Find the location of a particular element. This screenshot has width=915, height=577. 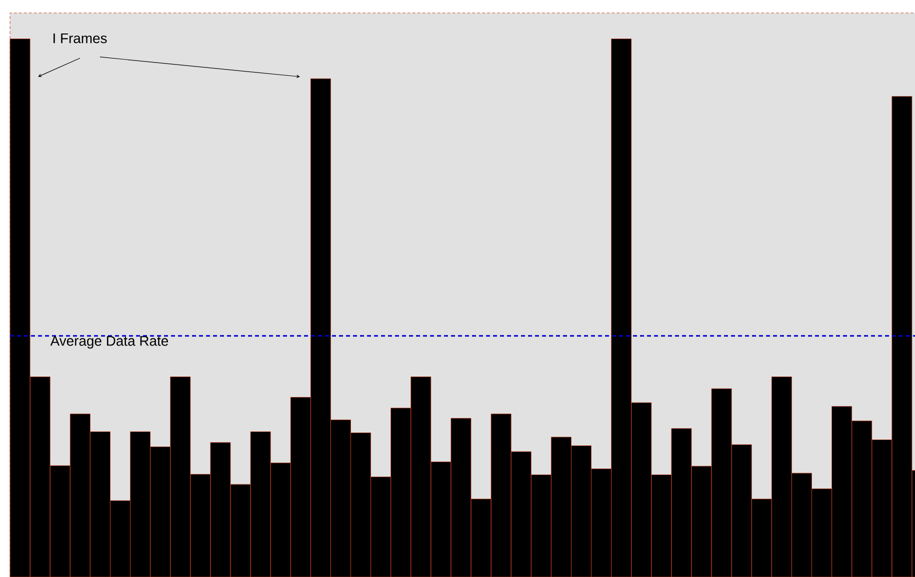

ref-line-label: Average Data Rate is located at coordinates (109, 342).